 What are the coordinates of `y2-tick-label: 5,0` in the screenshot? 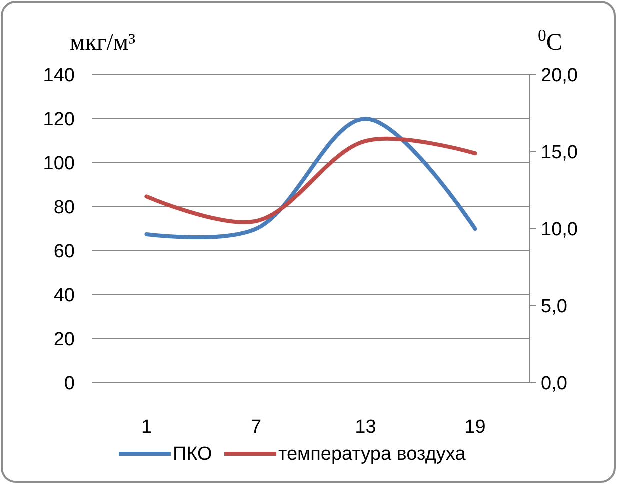 It's located at (554, 307).